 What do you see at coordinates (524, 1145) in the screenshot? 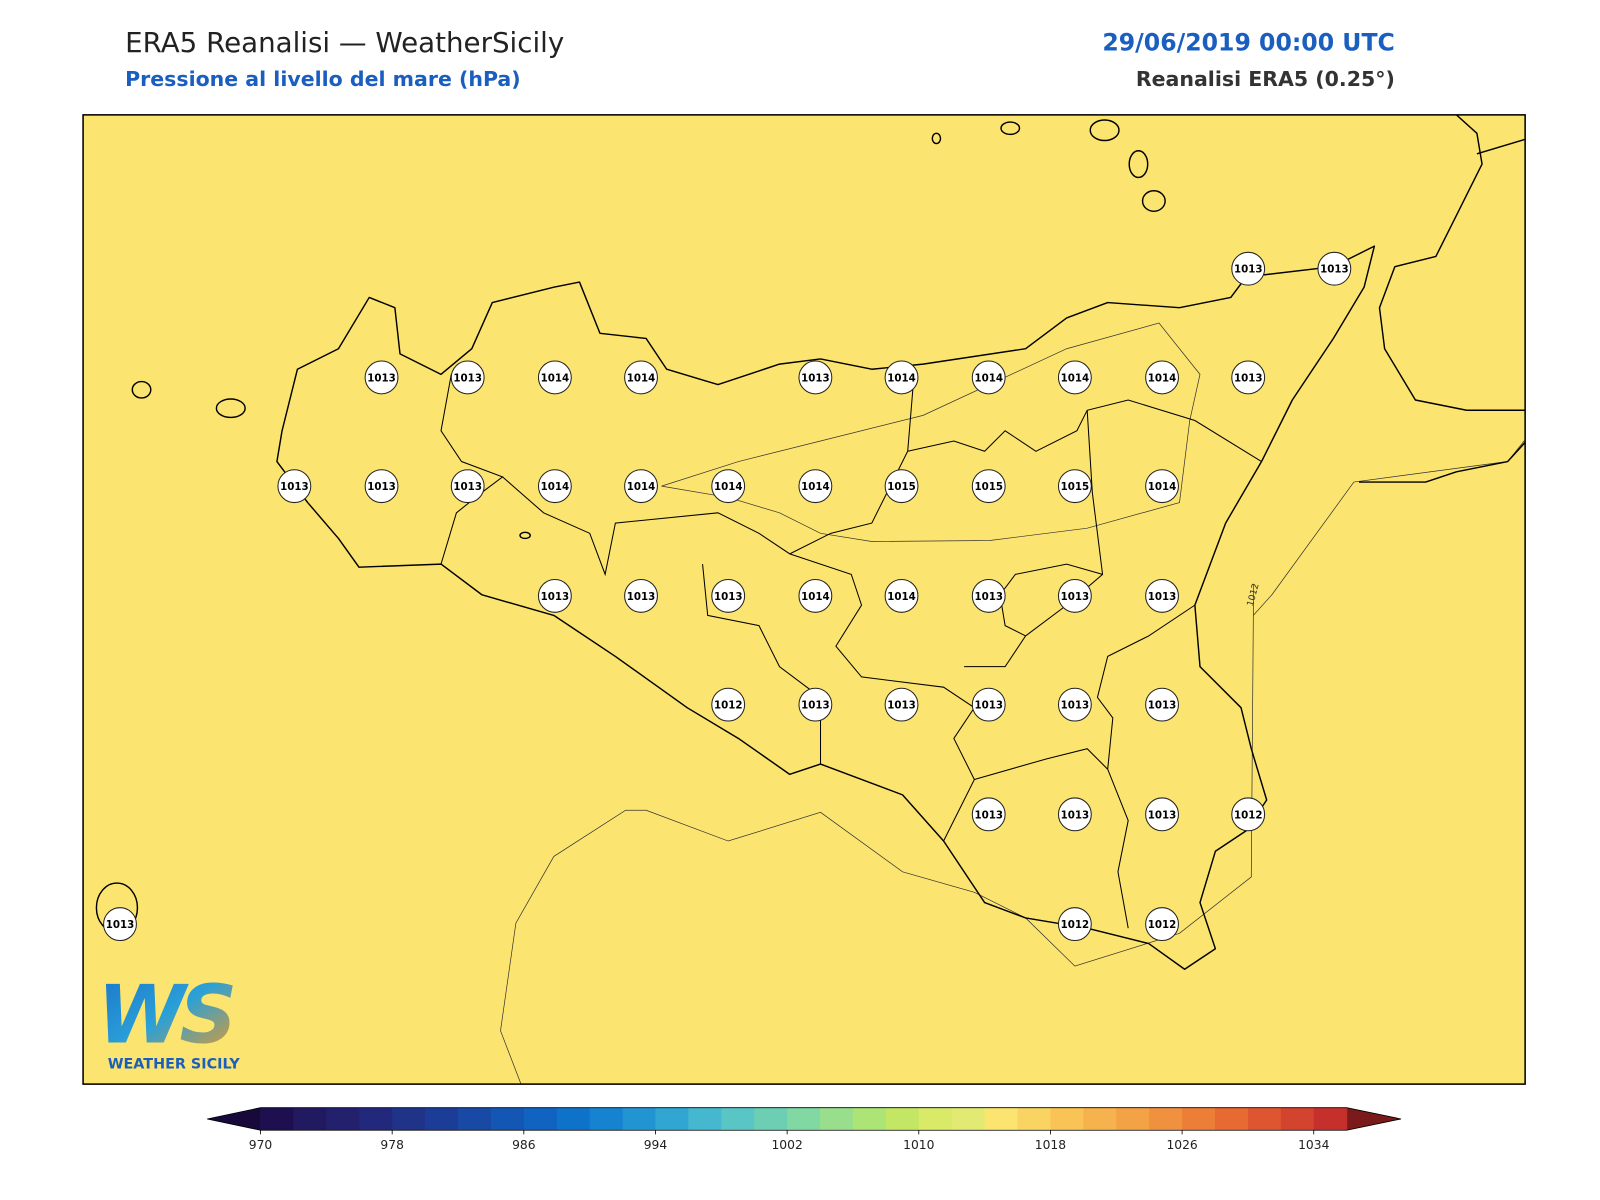
I see `colorbar-tick-label: 986` at bounding box center [524, 1145].